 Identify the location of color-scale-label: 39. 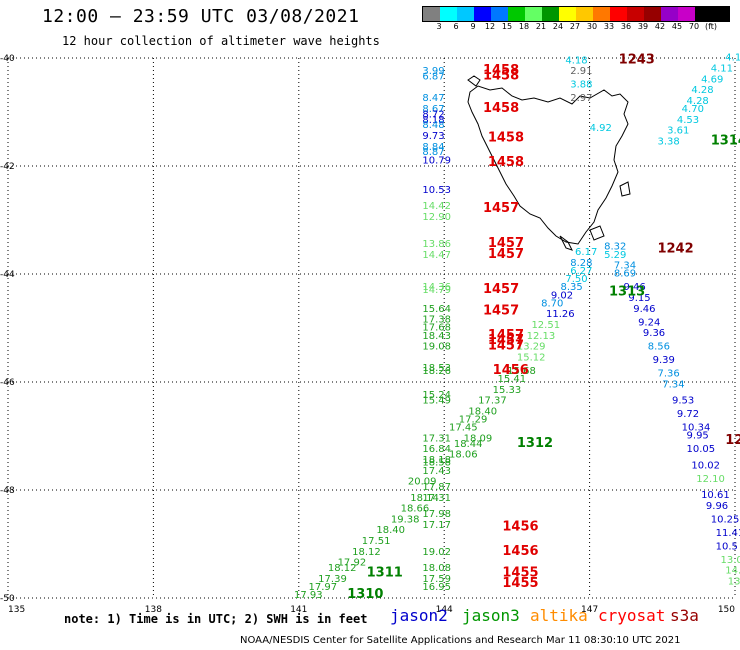
(643, 26).